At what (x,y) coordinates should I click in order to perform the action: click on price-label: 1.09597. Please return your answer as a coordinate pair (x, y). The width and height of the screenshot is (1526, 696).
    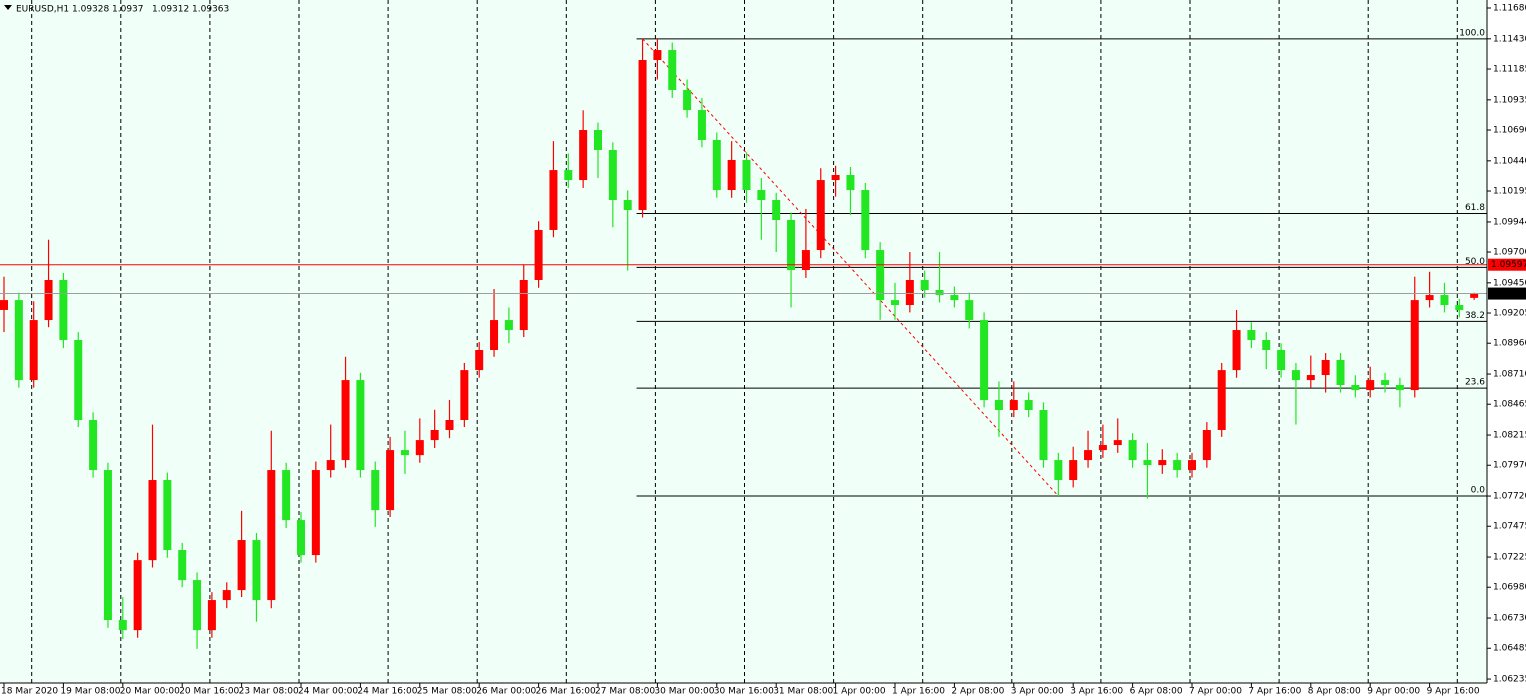
    Looking at the image, I should click on (1508, 265).